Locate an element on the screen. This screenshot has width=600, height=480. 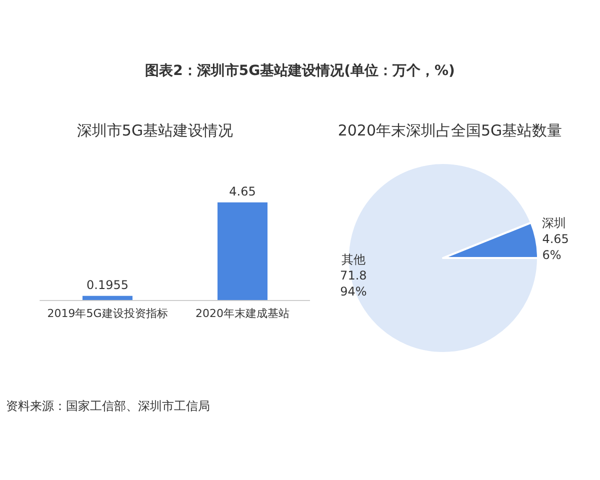
data-label: 4.65 6% is located at coordinates (555, 247).